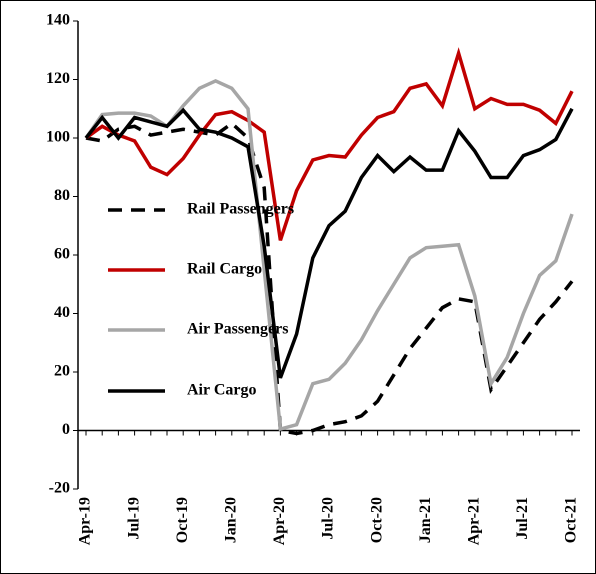  What do you see at coordinates (224, 269) in the screenshot?
I see `legend-label: Rail Cargo` at bounding box center [224, 269].